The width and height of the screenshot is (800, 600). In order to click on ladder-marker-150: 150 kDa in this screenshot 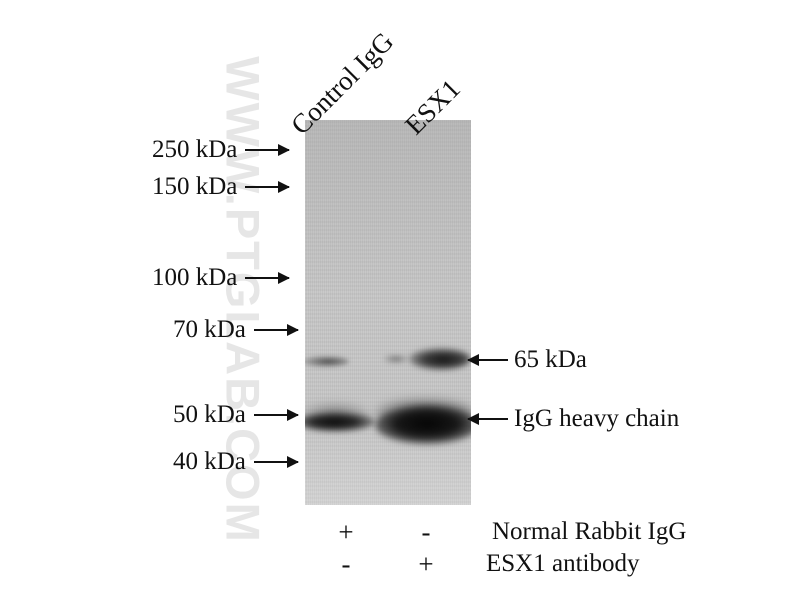, I will do `click(221, 186)`.